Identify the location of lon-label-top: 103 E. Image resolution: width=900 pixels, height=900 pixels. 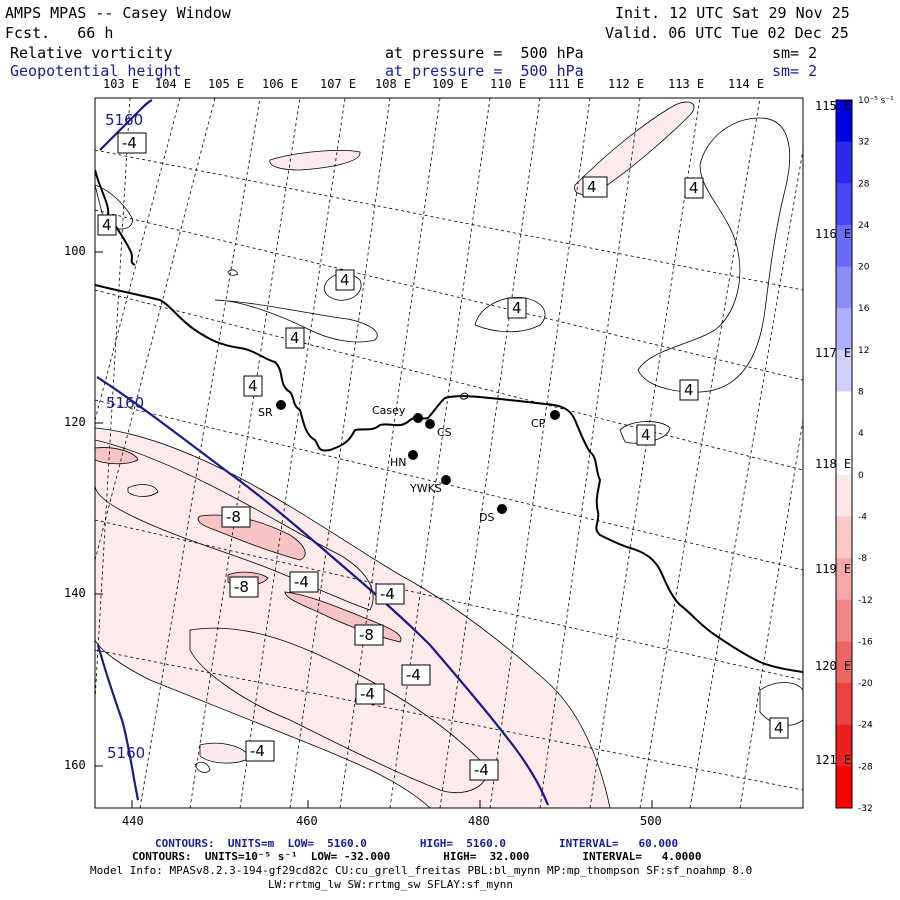
(121, 84).